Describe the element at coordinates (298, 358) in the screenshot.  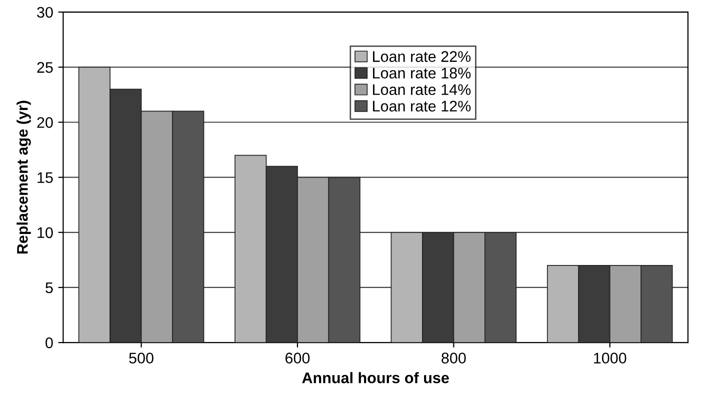
I see `x-tick-label: 600` at that location.